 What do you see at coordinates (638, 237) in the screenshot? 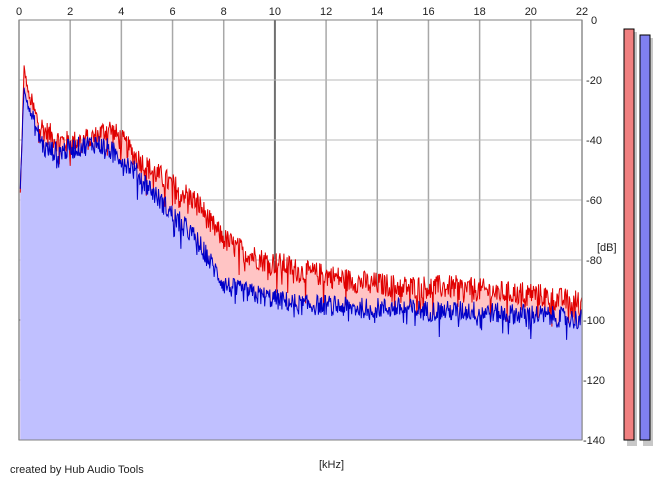
I see `level-meters` at bounding box center [638, 237].